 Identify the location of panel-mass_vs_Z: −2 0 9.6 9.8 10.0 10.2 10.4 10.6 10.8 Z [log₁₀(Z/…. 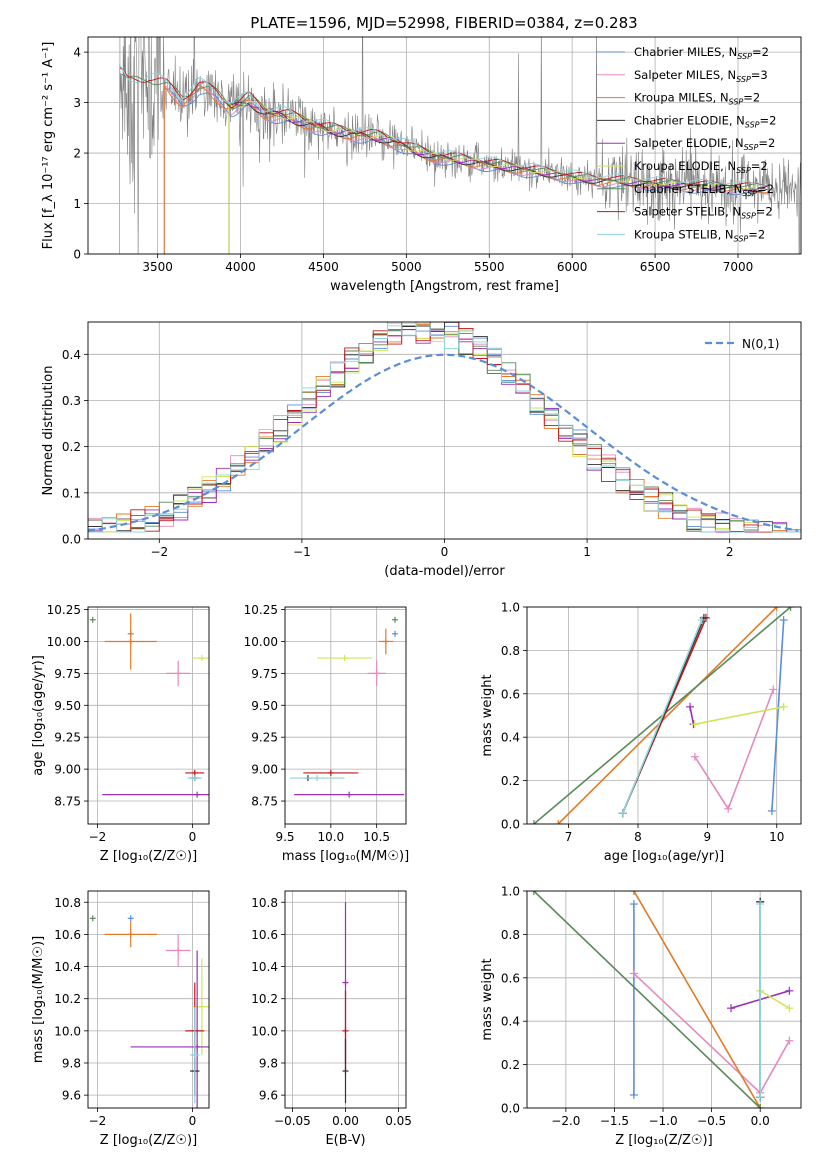
(120, 1019).